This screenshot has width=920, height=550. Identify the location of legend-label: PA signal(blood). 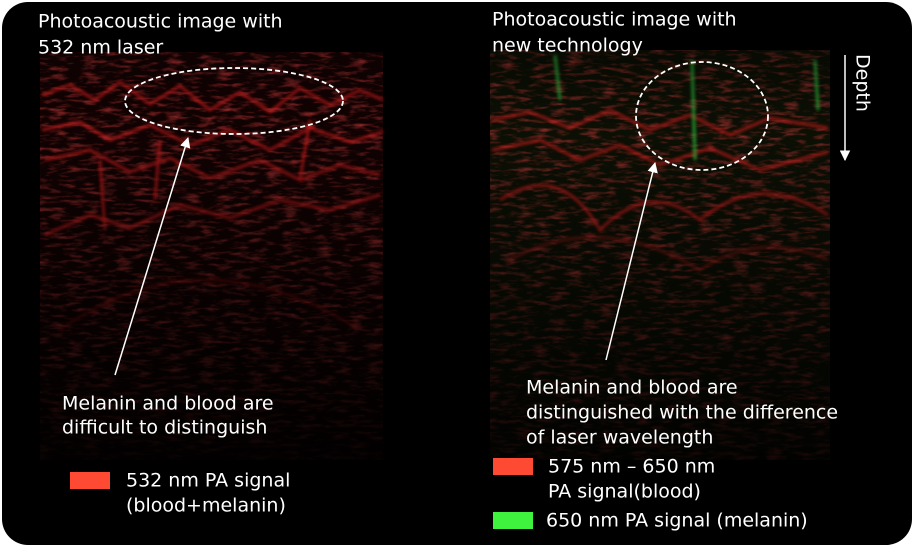
(624, 492).